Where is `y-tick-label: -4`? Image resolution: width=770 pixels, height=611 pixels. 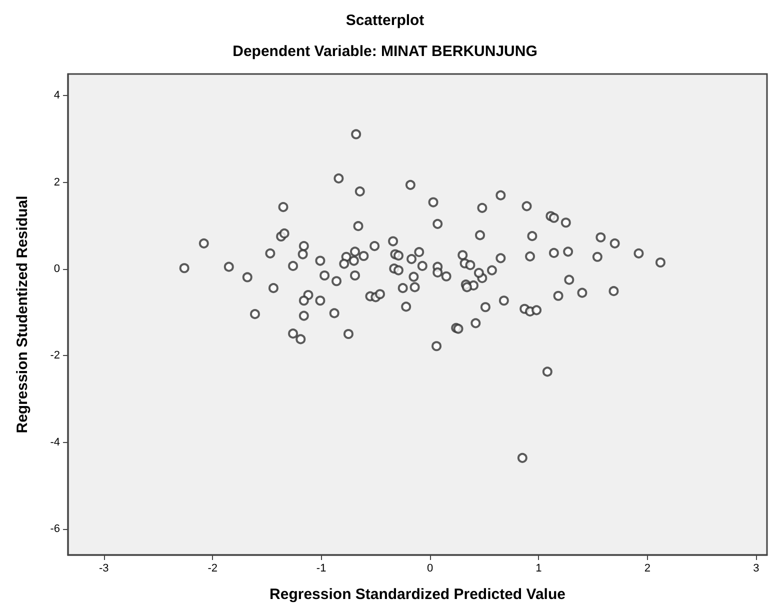 y-tick-label: -4 is located at coordinates (55, 442).